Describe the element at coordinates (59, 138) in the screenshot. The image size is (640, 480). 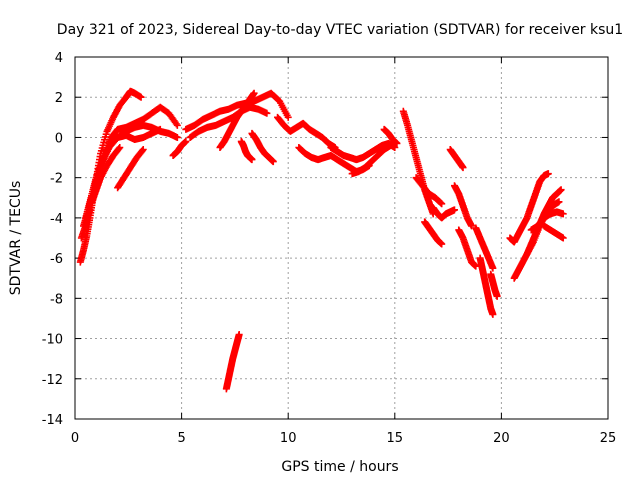
I see `y-tick-label: 0` at that location.